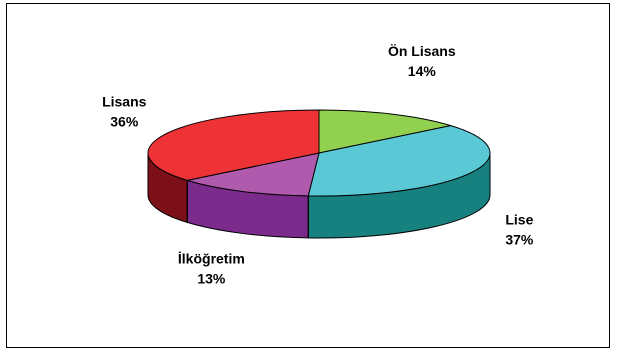 The width and height of the screenshot is (619, 356). I want to click on slice-percent-lise: 37%, so click(519, 240).